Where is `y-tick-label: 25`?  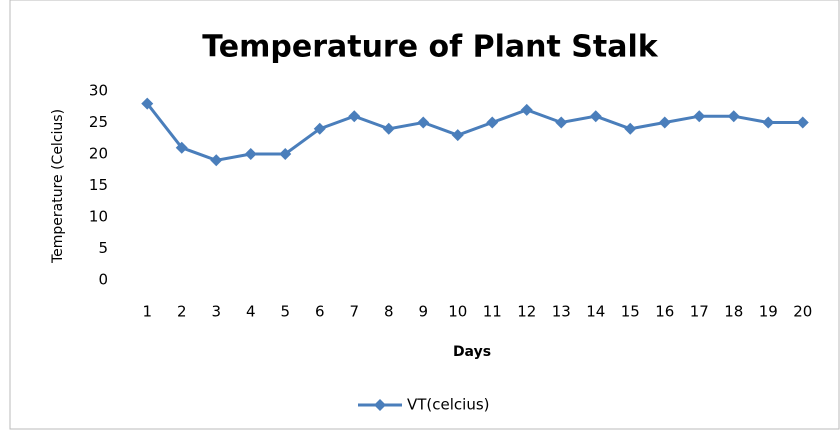
y-tick-label: 25 is located at coordinates (98, 122).